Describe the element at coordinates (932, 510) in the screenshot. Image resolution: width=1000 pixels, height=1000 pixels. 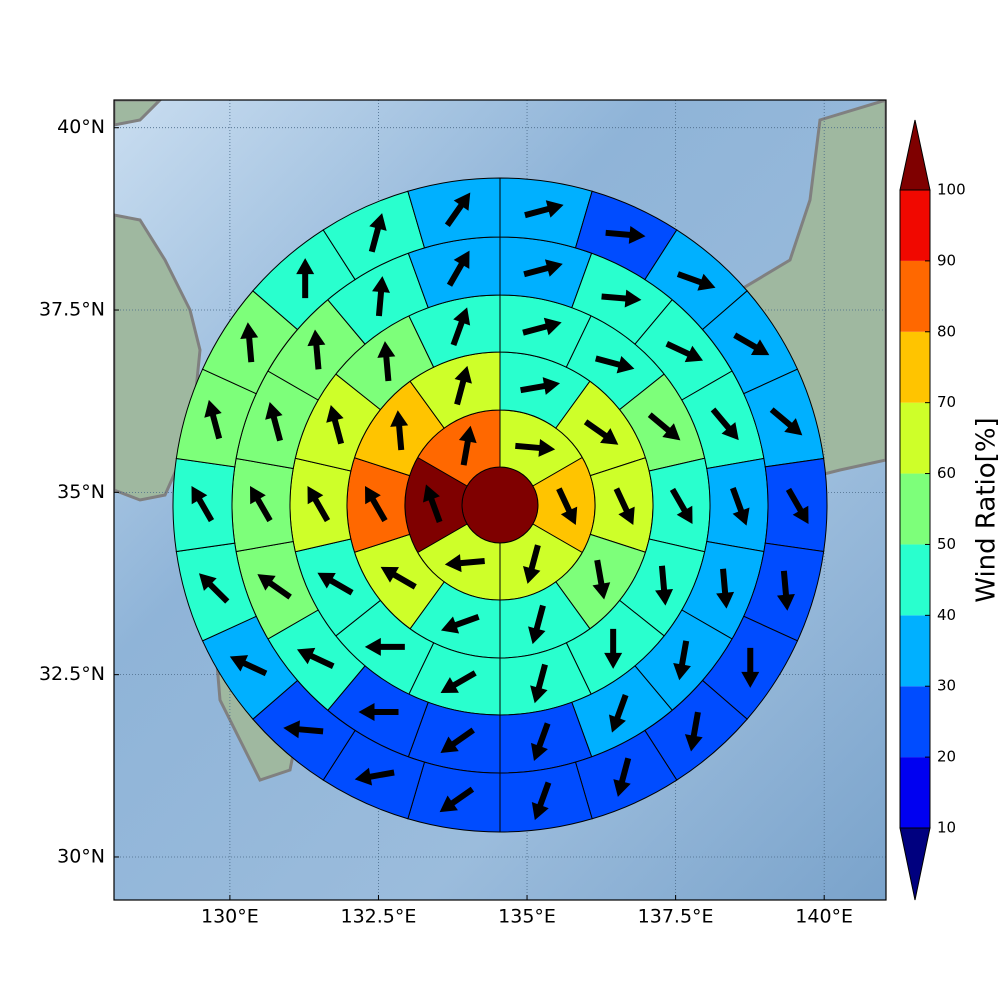
I see `colorbar: 10 20 30 40 50 60 70 80 90 100` at that location.